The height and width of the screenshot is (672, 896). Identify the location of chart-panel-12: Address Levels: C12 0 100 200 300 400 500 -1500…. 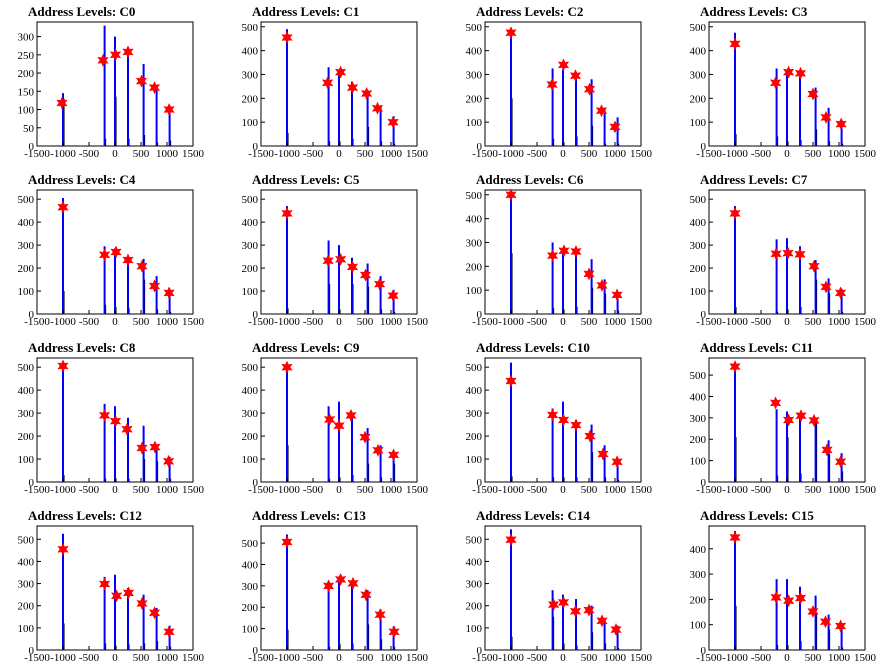
(112, 588).